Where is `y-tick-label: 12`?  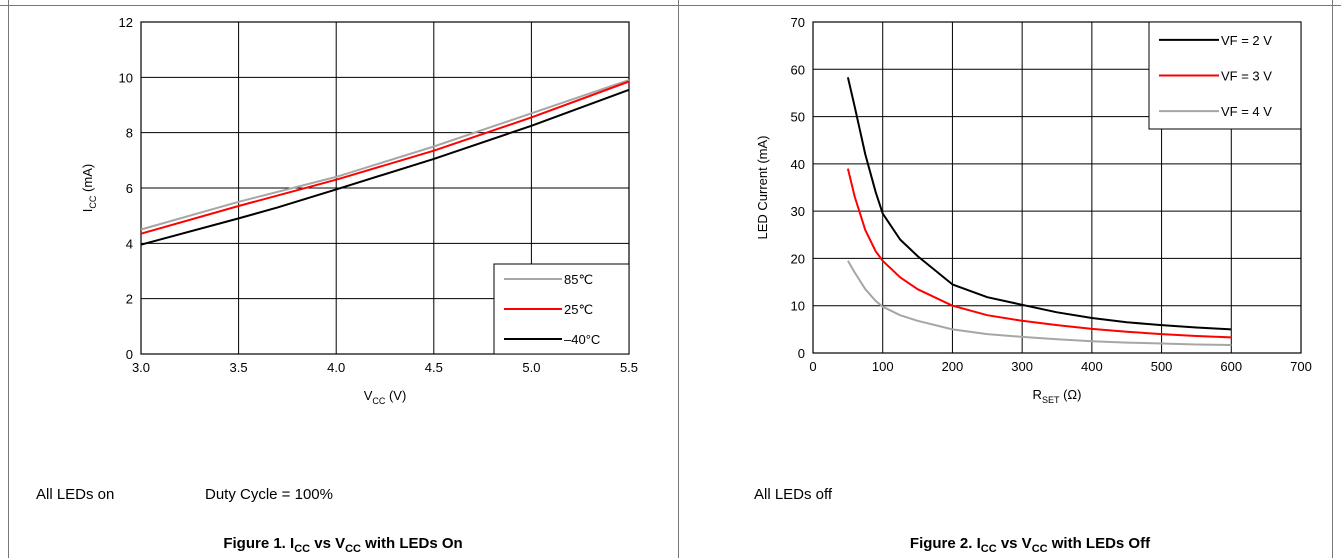 y-tick-label: 12 is located at coordinates (126, 22).